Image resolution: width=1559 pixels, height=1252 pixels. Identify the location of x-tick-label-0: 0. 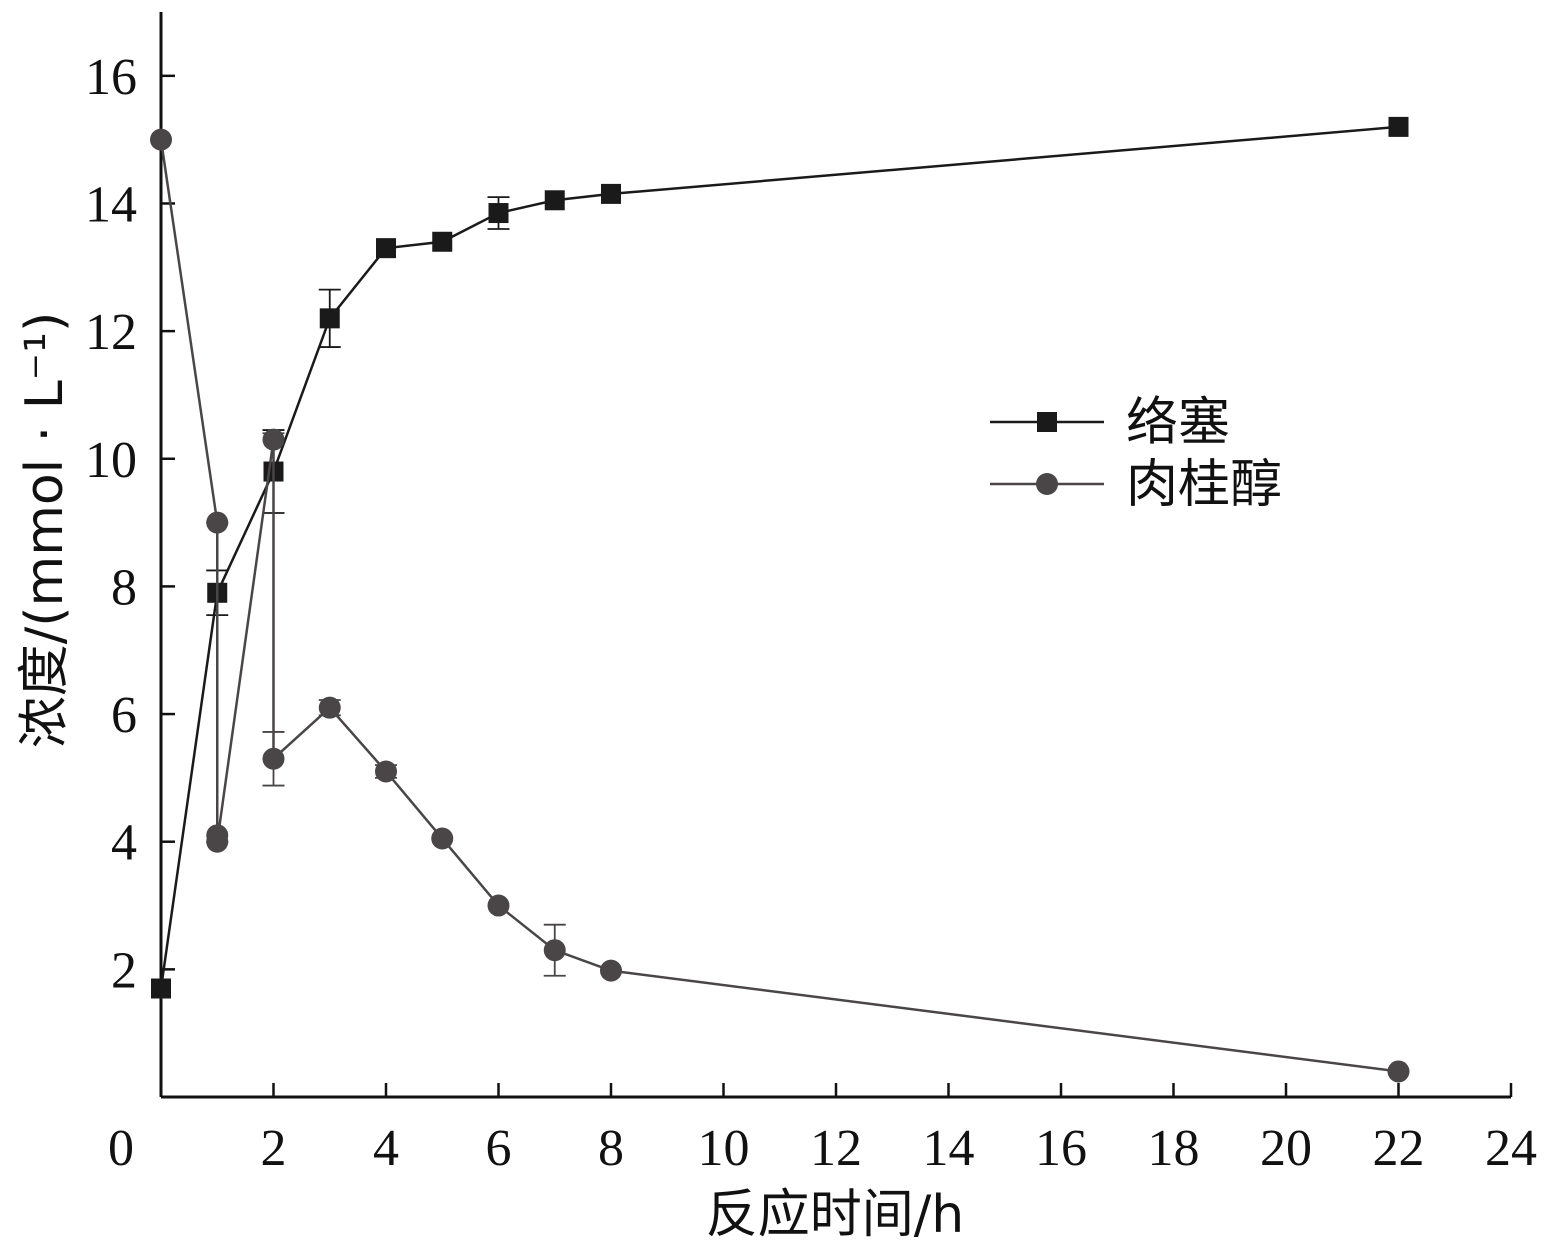
(121, 1148).